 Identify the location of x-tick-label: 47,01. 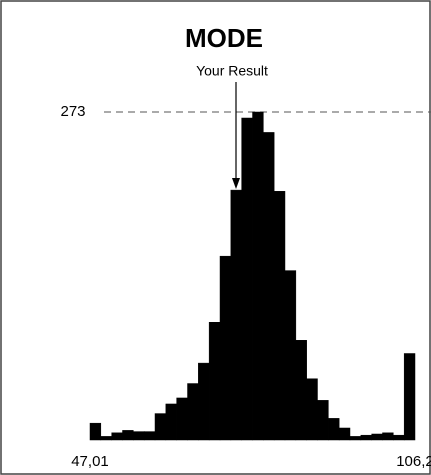
(90, 461).